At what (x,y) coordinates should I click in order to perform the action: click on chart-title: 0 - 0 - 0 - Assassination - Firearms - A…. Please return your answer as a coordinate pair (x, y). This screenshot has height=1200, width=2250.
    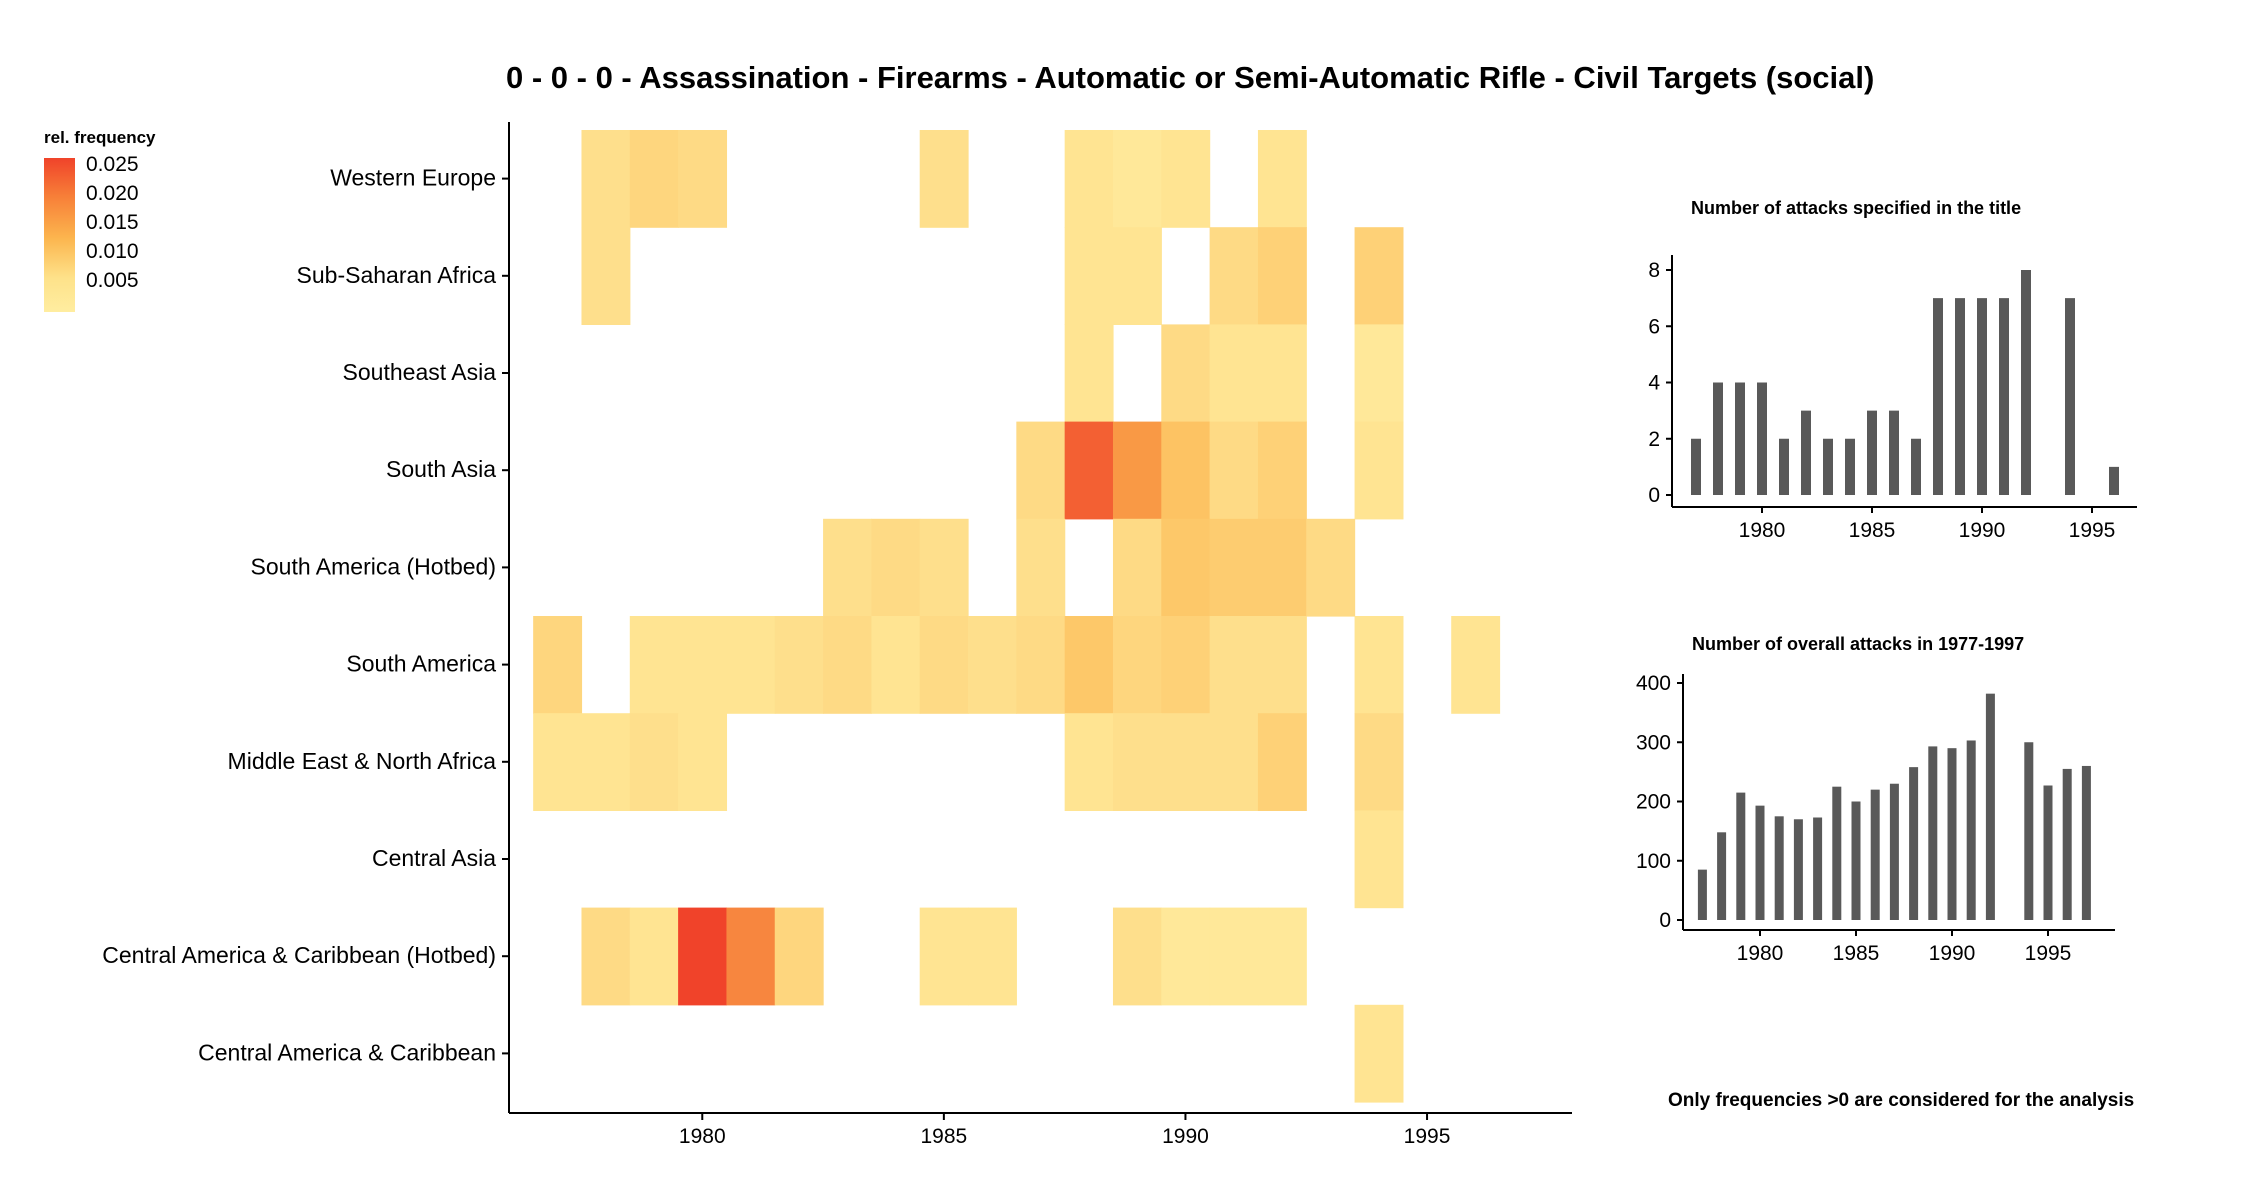
    Looking at the image, I should click on (1190, 77).